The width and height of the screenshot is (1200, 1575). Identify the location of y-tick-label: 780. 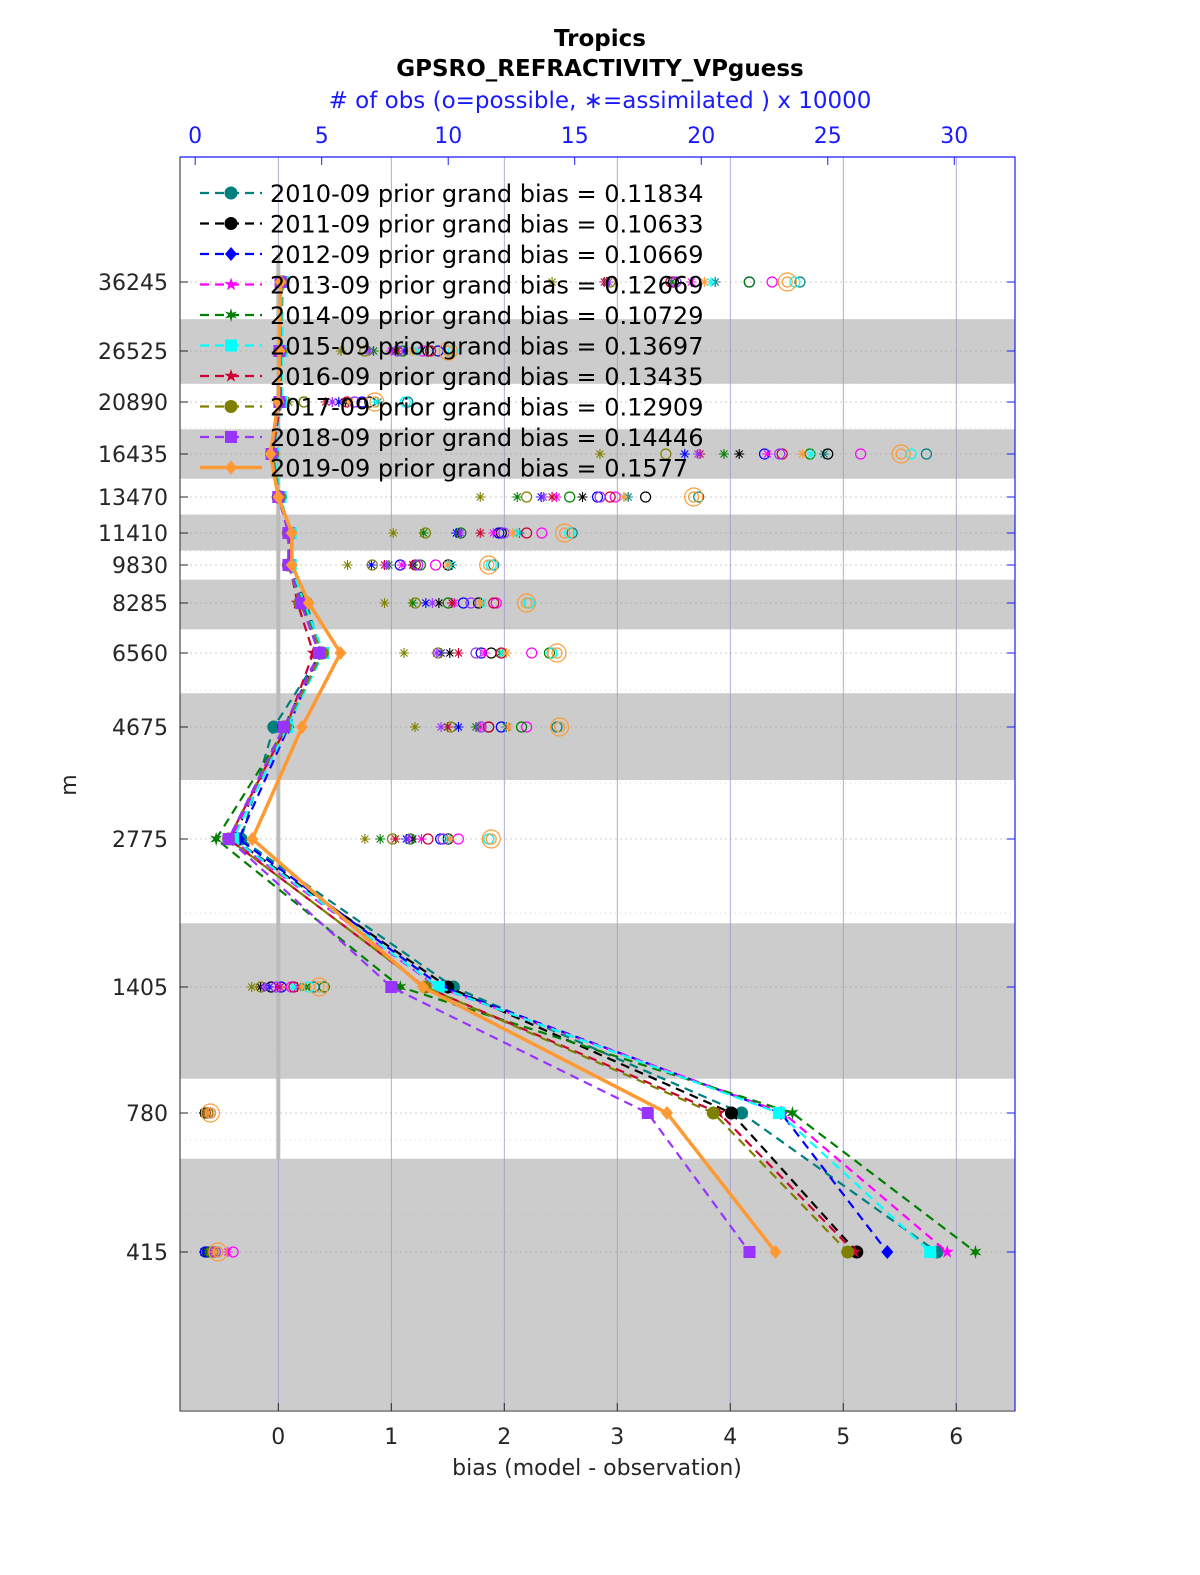
(147, 1114).